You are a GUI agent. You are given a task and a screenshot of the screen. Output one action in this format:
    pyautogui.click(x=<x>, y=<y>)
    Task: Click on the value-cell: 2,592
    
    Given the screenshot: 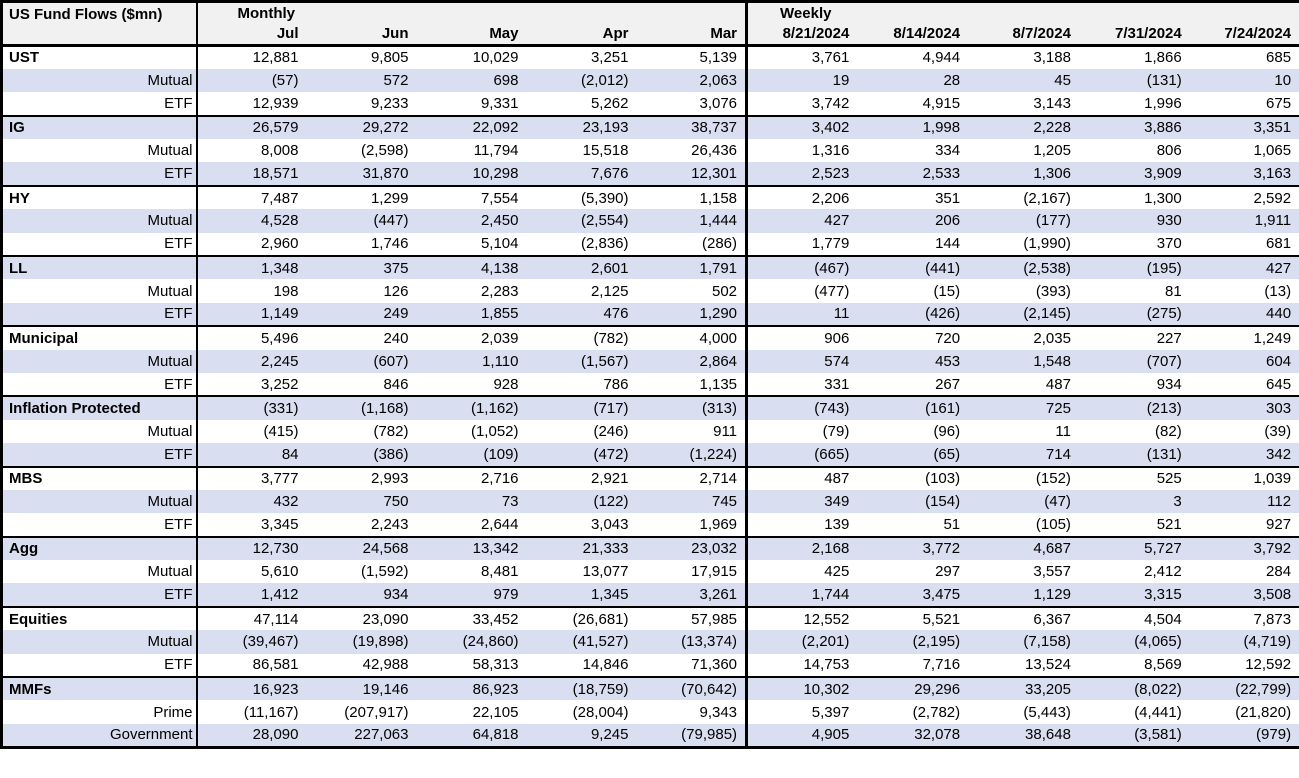 What is the action you would take?
    pyautogui.click(x=1244, y=197)
    